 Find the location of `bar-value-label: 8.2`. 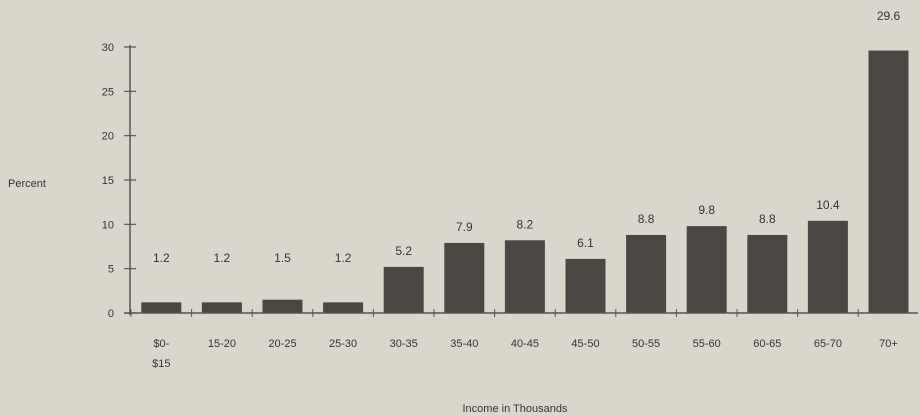

bar-value-label: 8.2 is located at coordinates (525, 224).